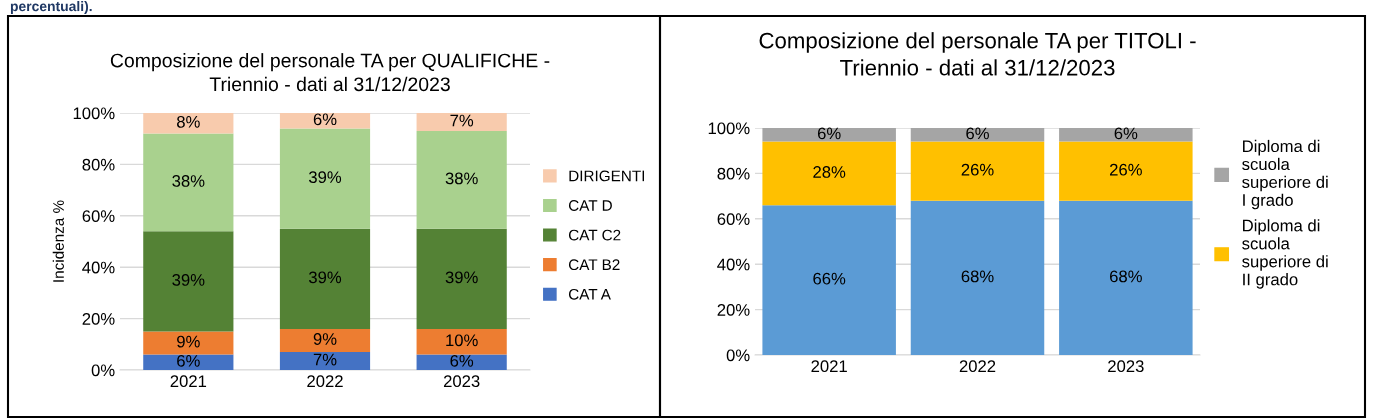 This screenshot has height=419, width=1373. I want to click on text: percentuali)., so click(51, 7).